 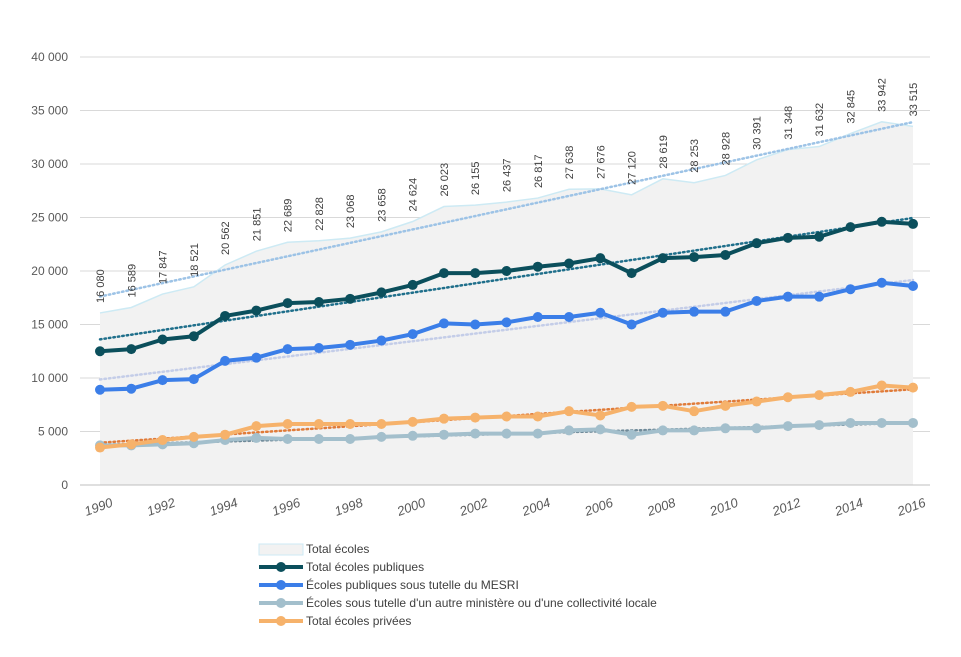 I want to click on x-tick-label: 1992, so click(x=161, y=507).